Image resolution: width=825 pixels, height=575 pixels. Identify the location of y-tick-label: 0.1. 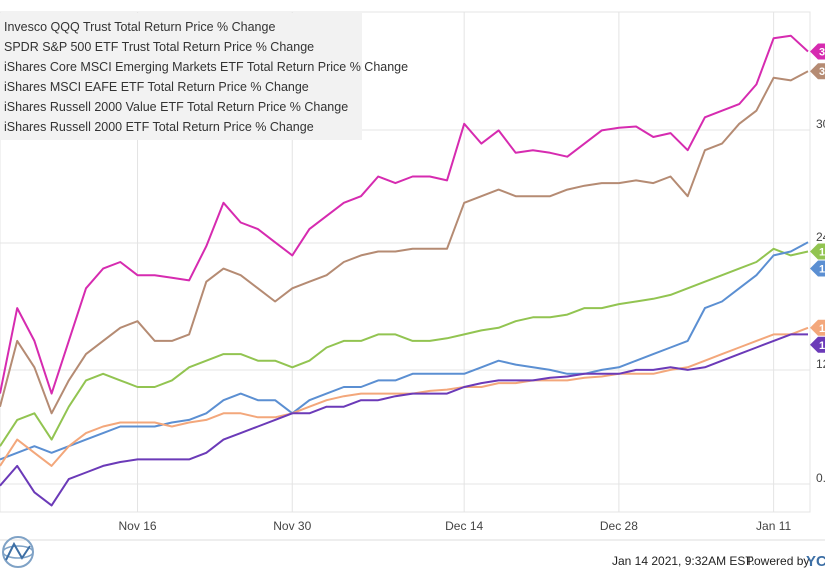
(820, 478).